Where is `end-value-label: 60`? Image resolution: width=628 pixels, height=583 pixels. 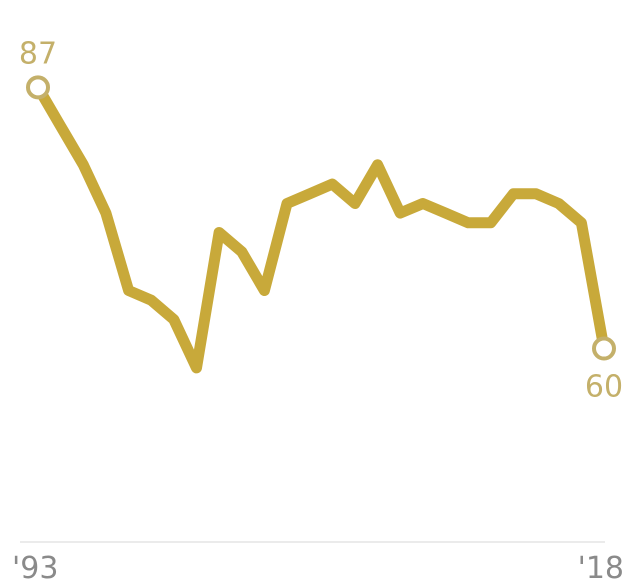 end-value-label: 60 is located at coordinates (604, 387).